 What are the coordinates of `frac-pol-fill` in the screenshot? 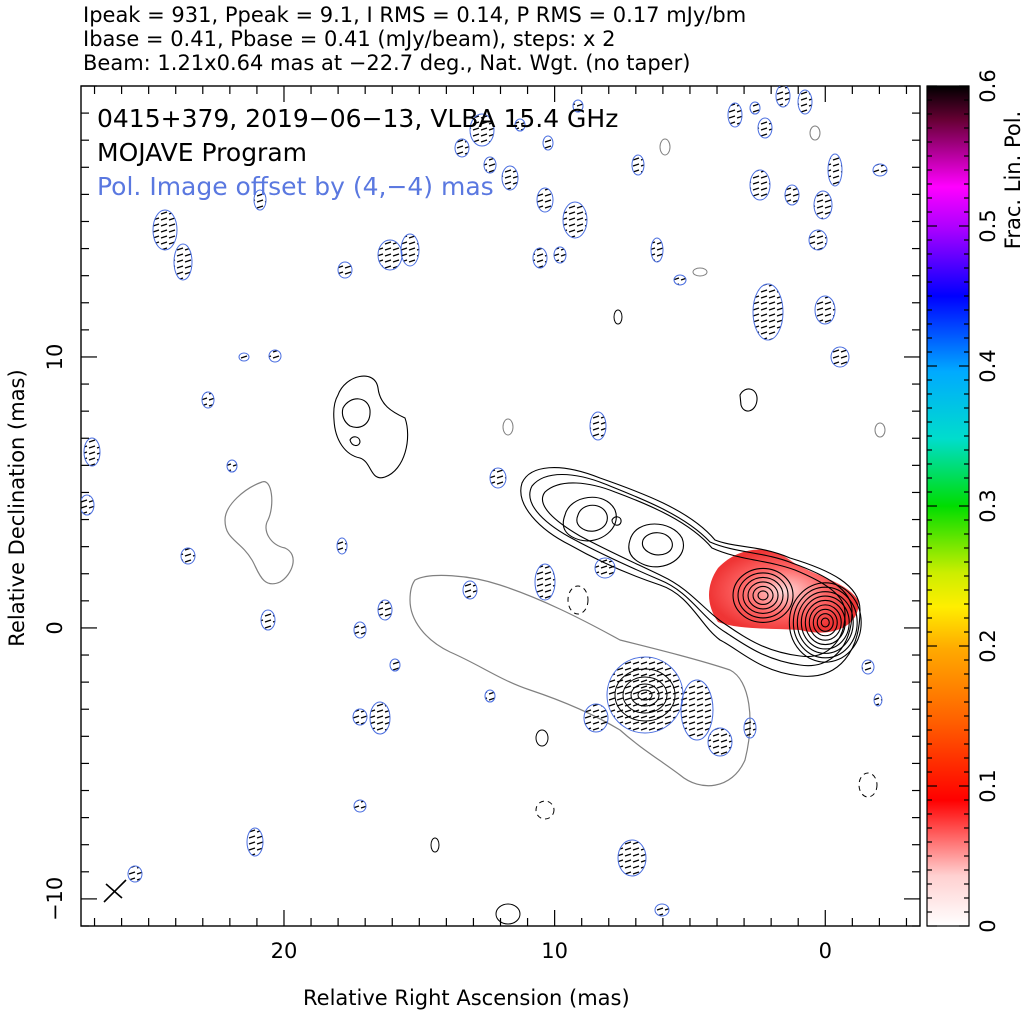 It's located at (784, 591).